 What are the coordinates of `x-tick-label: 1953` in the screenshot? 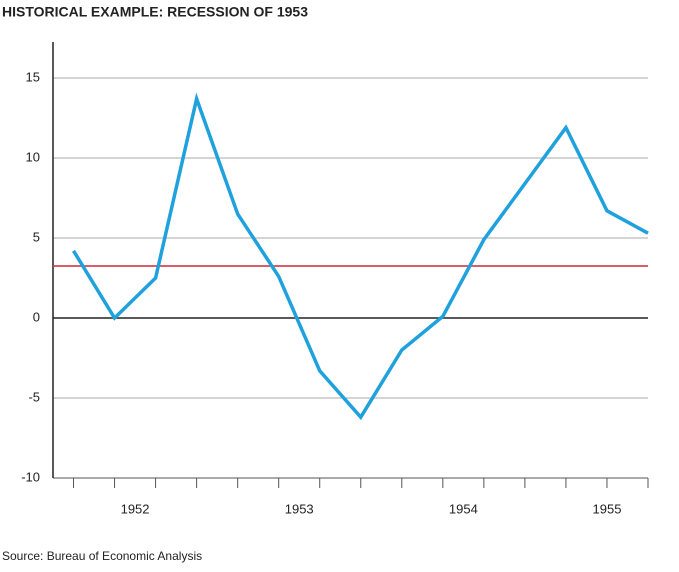 It's located at (299, 508).